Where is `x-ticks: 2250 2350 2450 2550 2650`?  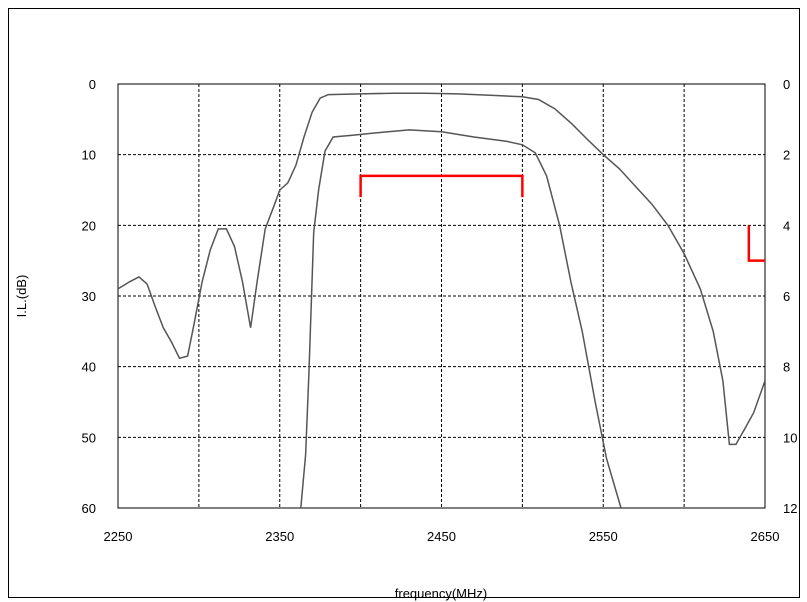 x-ticks: 2250 2350 2450 2550 2650 is located at coordinates (442, 536).